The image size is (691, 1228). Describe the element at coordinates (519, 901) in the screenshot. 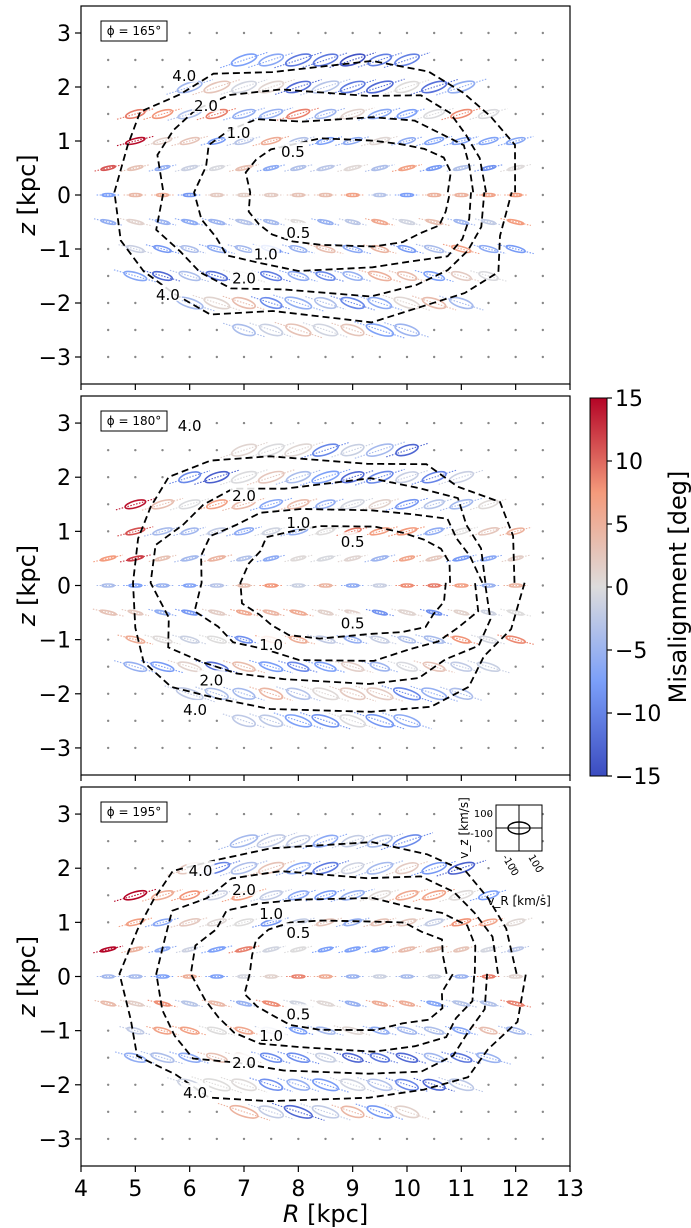

I see `inset-x-label: v_R [km/s]` at that location.